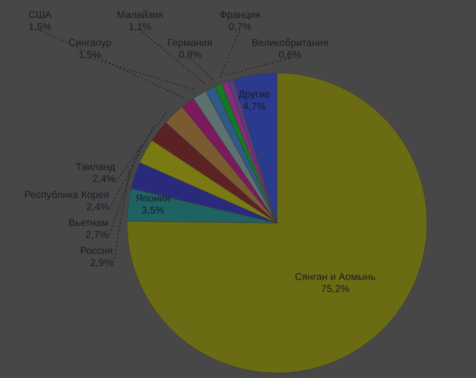 This screenshot has height=378, width=476. What do you see at coordinates (335, 290) in the screenshot?
I see `data-label: 75,2%` at bounding box center [335, 290].